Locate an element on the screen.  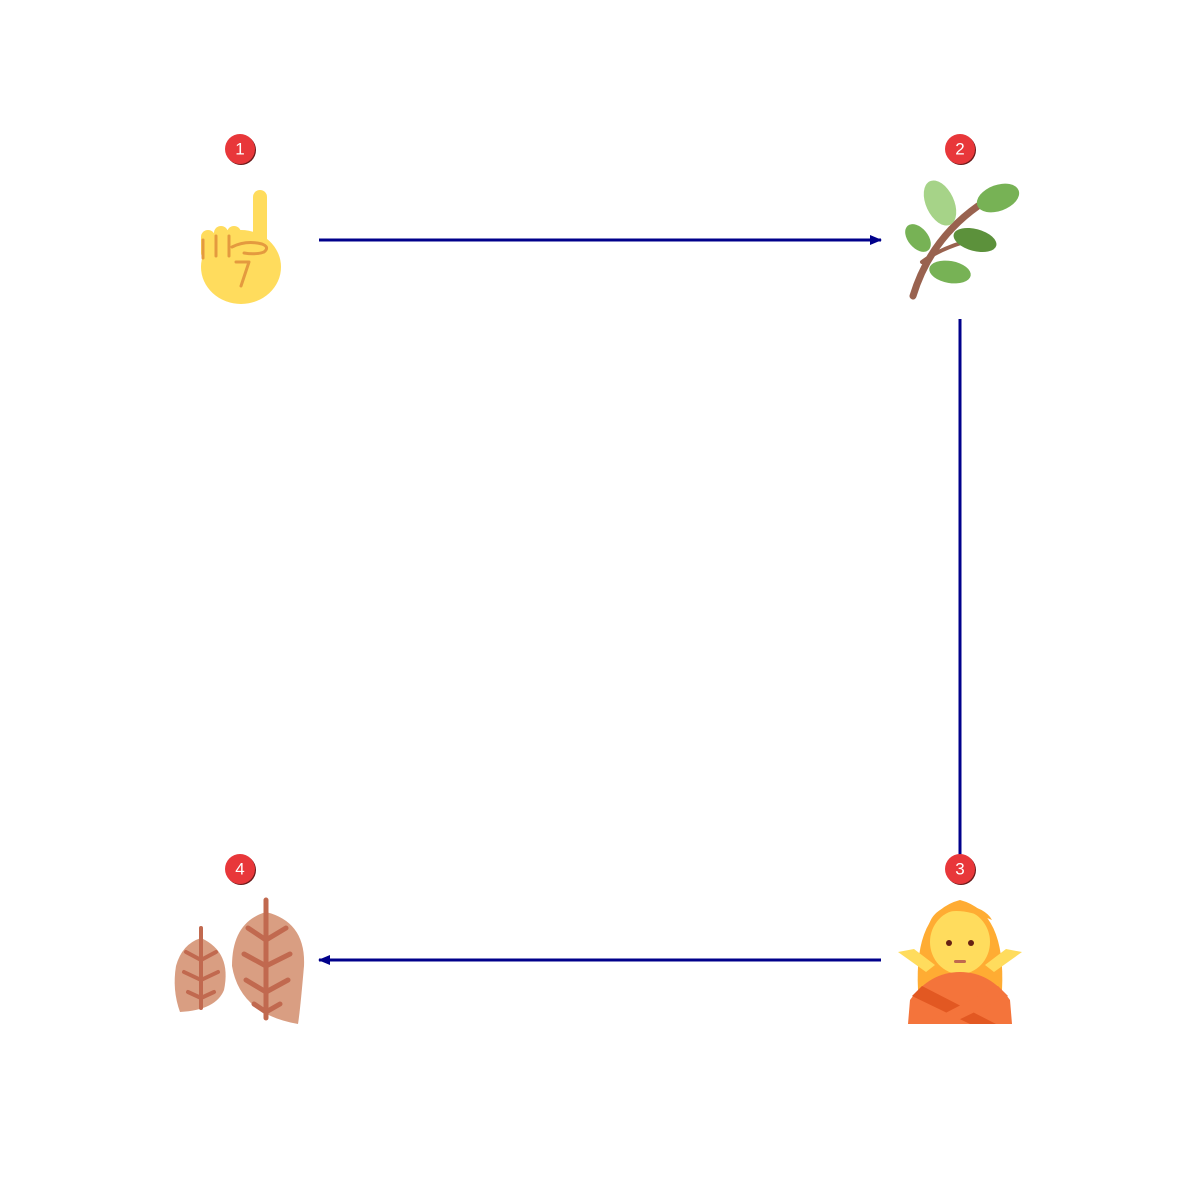
step-2: 2 is located at coordinates (962, 217).